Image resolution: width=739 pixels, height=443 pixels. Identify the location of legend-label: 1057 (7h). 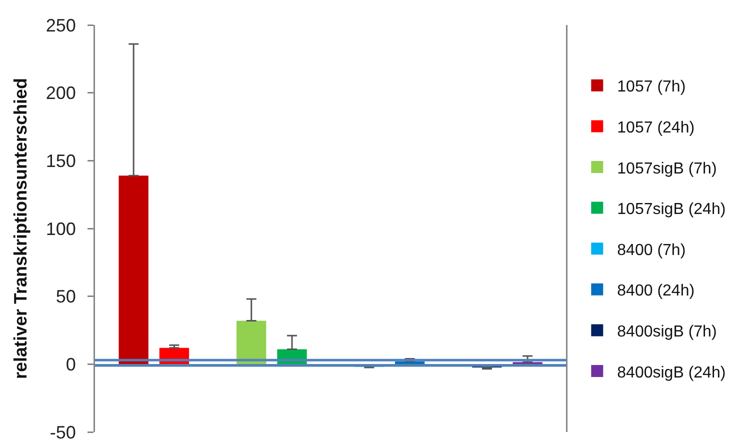
(651, 87).